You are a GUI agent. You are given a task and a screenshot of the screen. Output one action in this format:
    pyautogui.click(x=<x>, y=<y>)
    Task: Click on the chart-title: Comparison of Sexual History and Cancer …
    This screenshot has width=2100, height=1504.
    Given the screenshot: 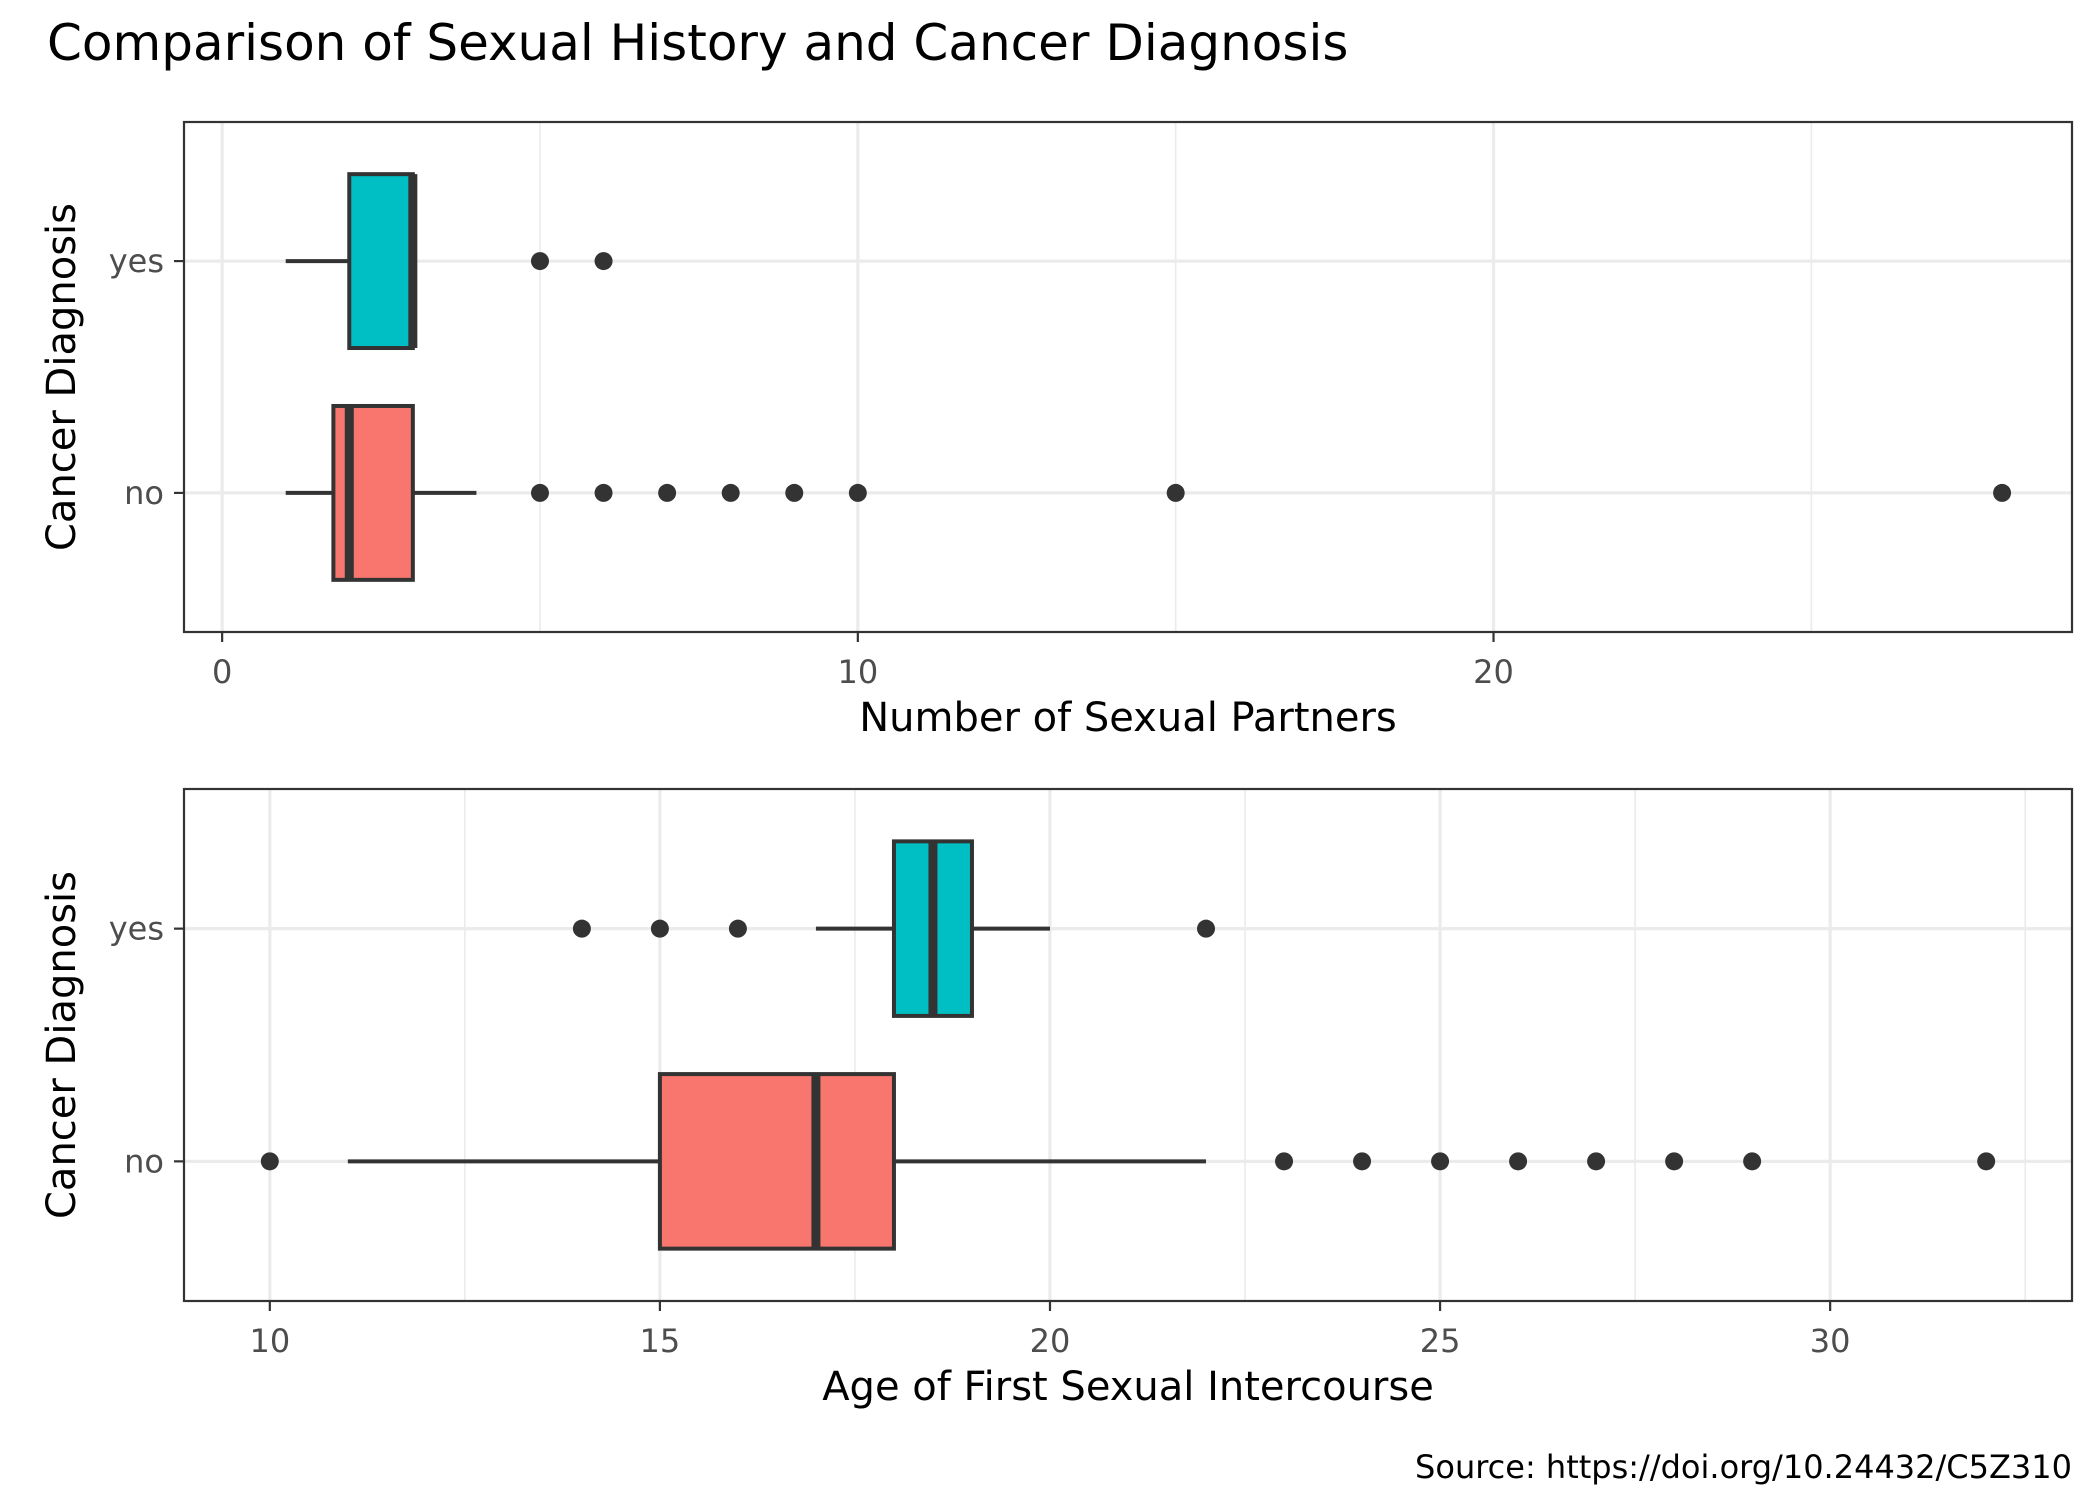 What is the action you would take?
    pyautogui.click(x=697, y=43)
    